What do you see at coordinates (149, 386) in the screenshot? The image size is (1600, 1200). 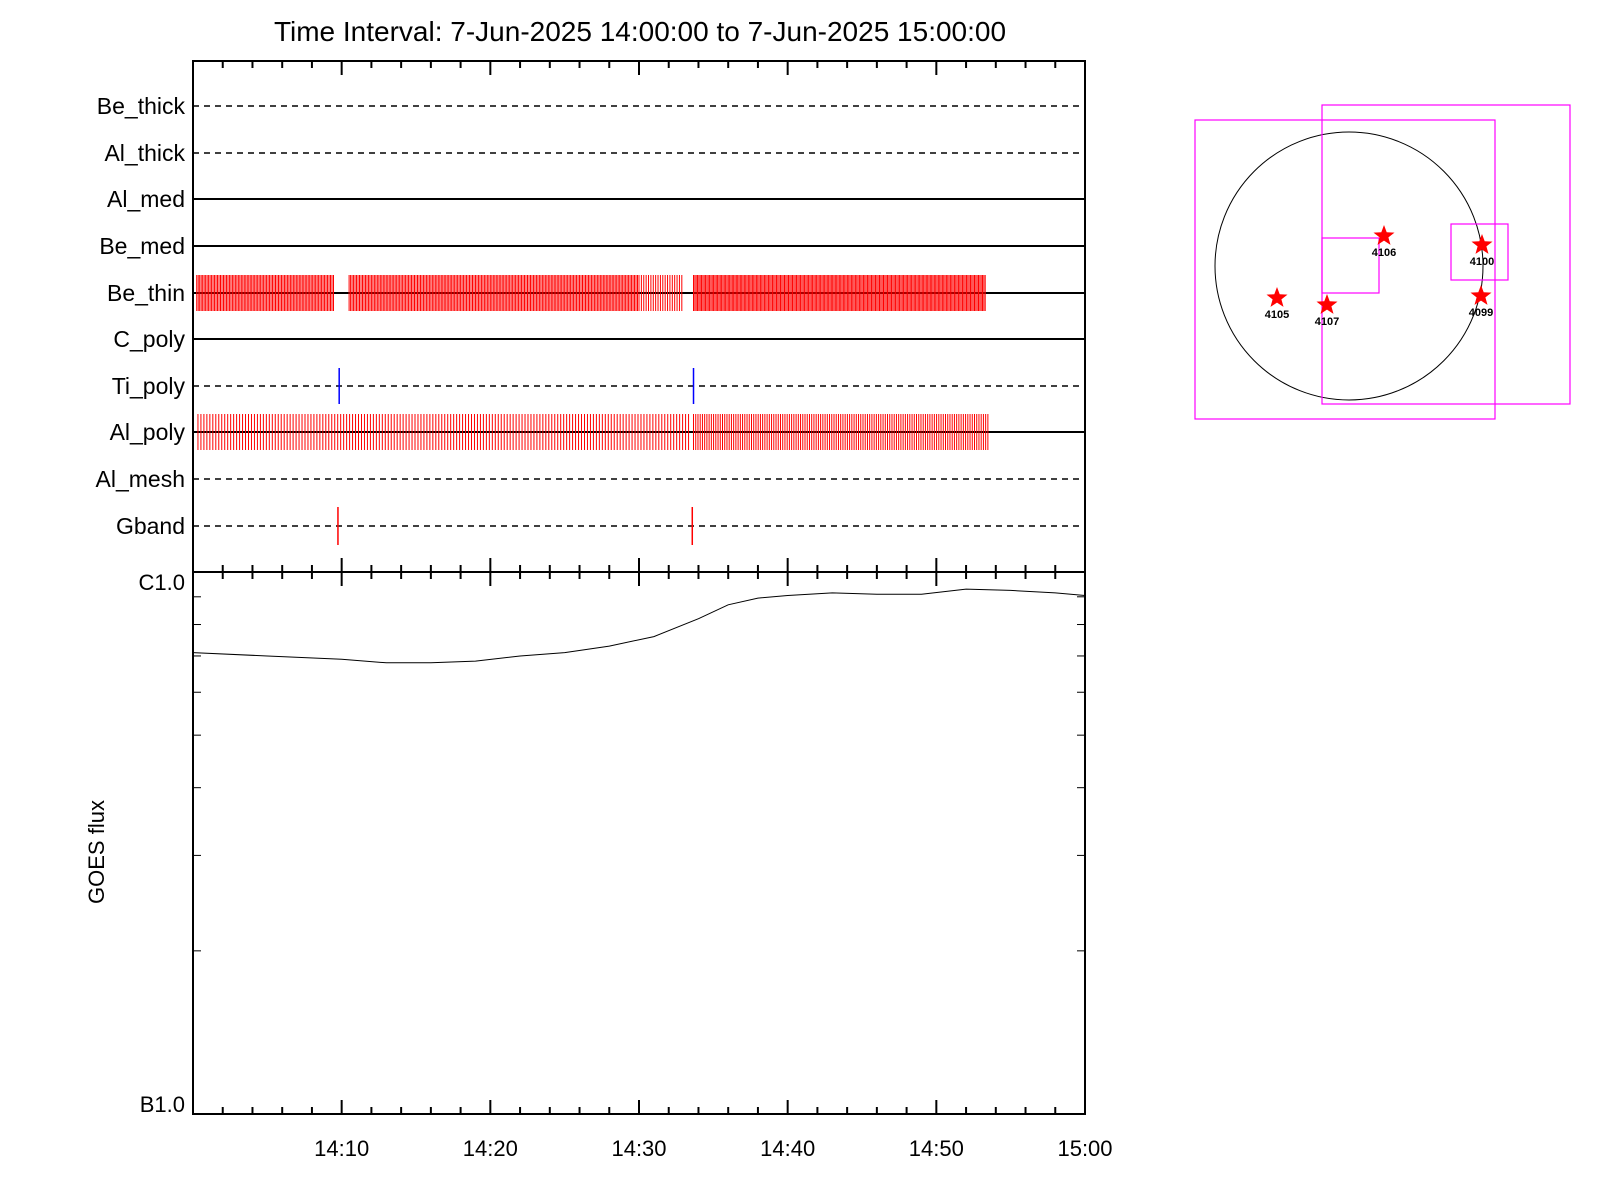 I see `filter-row-label: Ti_poly` at bounding box center [149, 386].